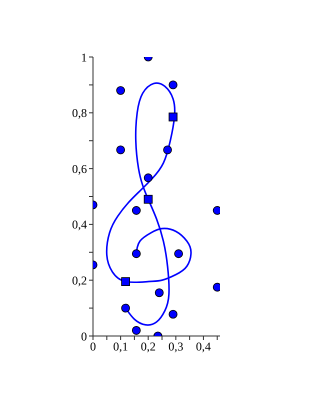 The image size is (321, 415). What do you see at coordinates (79, 169) in the screenshot?
I see `y-tick-label: 0,6` at bounding box center [79, 169].